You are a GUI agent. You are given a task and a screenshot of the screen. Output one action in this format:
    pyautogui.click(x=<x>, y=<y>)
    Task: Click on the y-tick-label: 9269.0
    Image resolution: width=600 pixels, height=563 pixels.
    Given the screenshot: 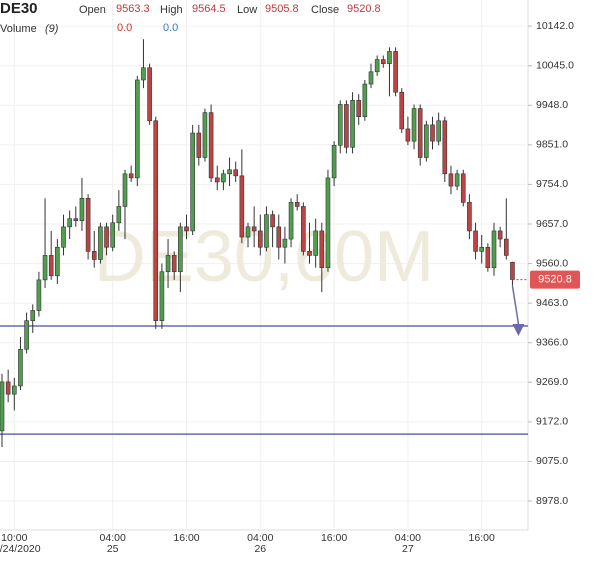 What is the action you would take?
    pyautogui.click(x=552, y=382)
    